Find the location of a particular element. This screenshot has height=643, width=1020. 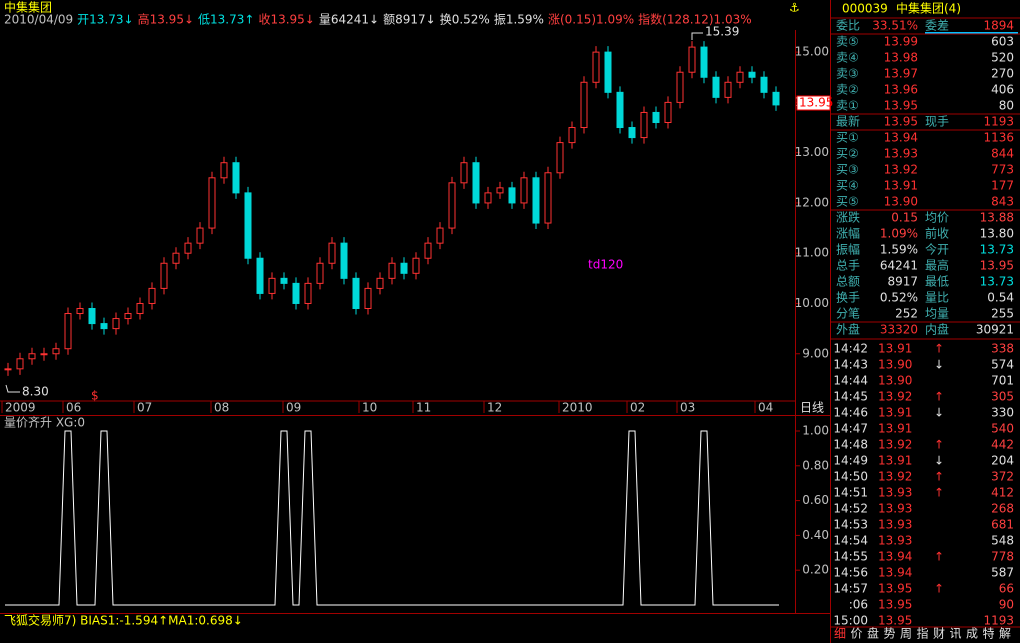

stat-value: 8917 is located at coordinates (902, 282).